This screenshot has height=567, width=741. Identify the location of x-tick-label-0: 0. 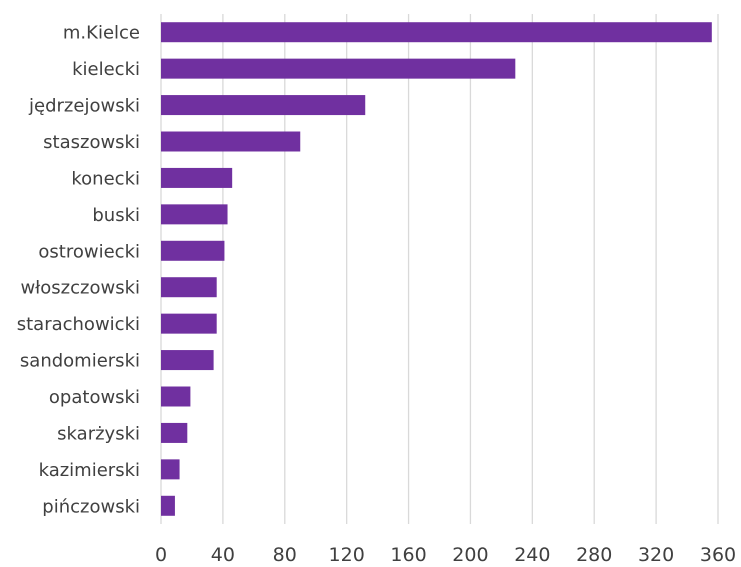
(161, 553).